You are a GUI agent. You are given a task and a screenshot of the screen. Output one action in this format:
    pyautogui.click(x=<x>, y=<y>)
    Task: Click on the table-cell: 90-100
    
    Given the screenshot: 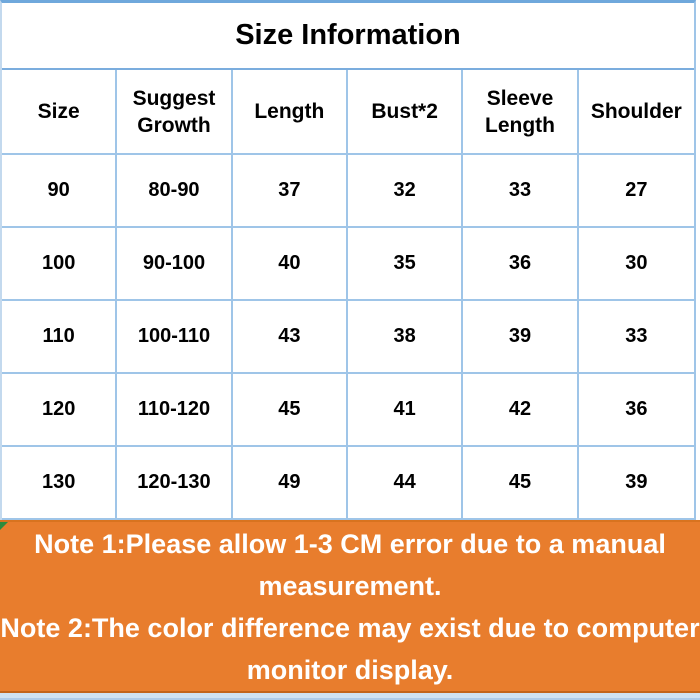 What is the action you would take?
    pyautogui.click(x=175, y=264)
    